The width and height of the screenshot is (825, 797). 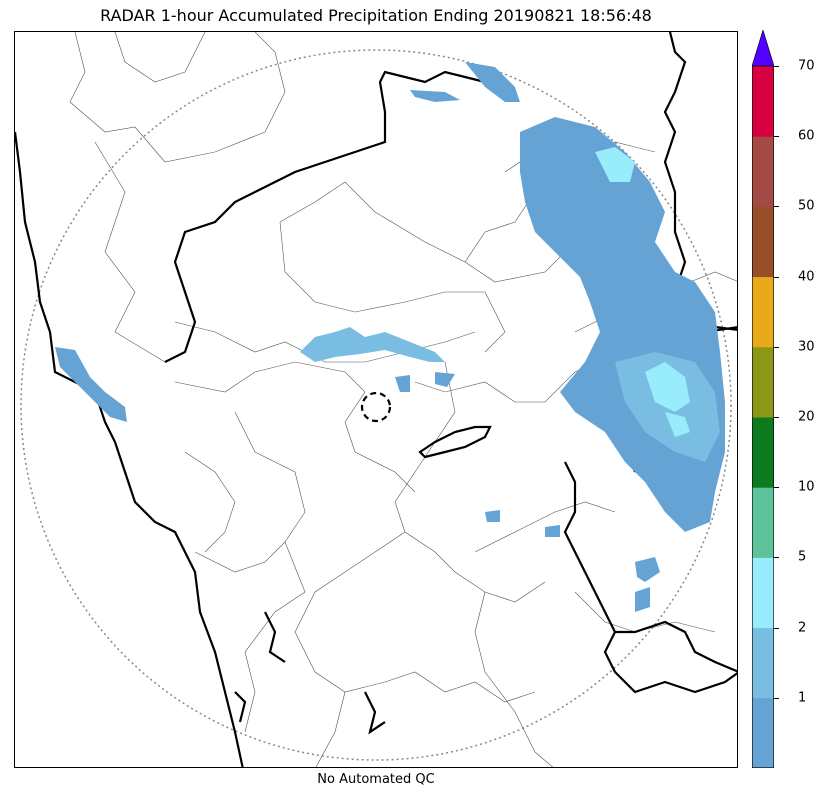 What do you see at coordinates (806, 136) in the screenshot?
I see `colorbar-tick-label: 60` at bounding box center [806, 136].